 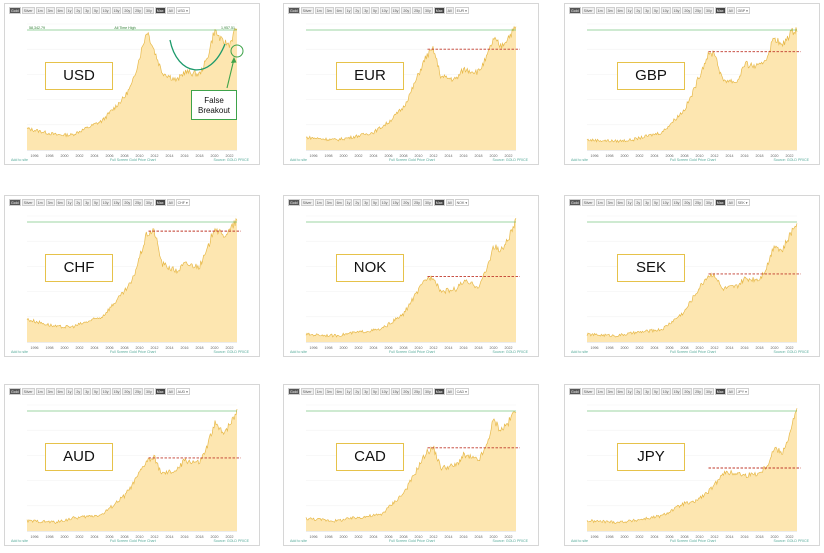 I want to click on toolbar-currency-select: GBP ▾, so click(x=742, y=10).